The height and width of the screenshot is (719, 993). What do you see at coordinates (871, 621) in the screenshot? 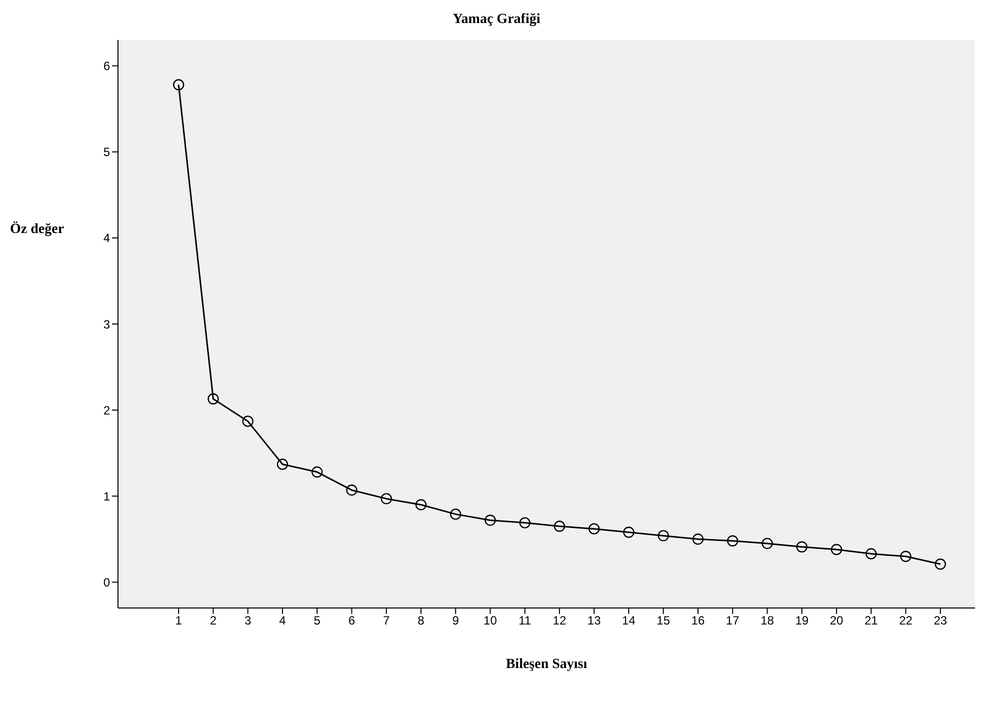
I see `x-tick-label: 21` at bounding box center [871, 621].